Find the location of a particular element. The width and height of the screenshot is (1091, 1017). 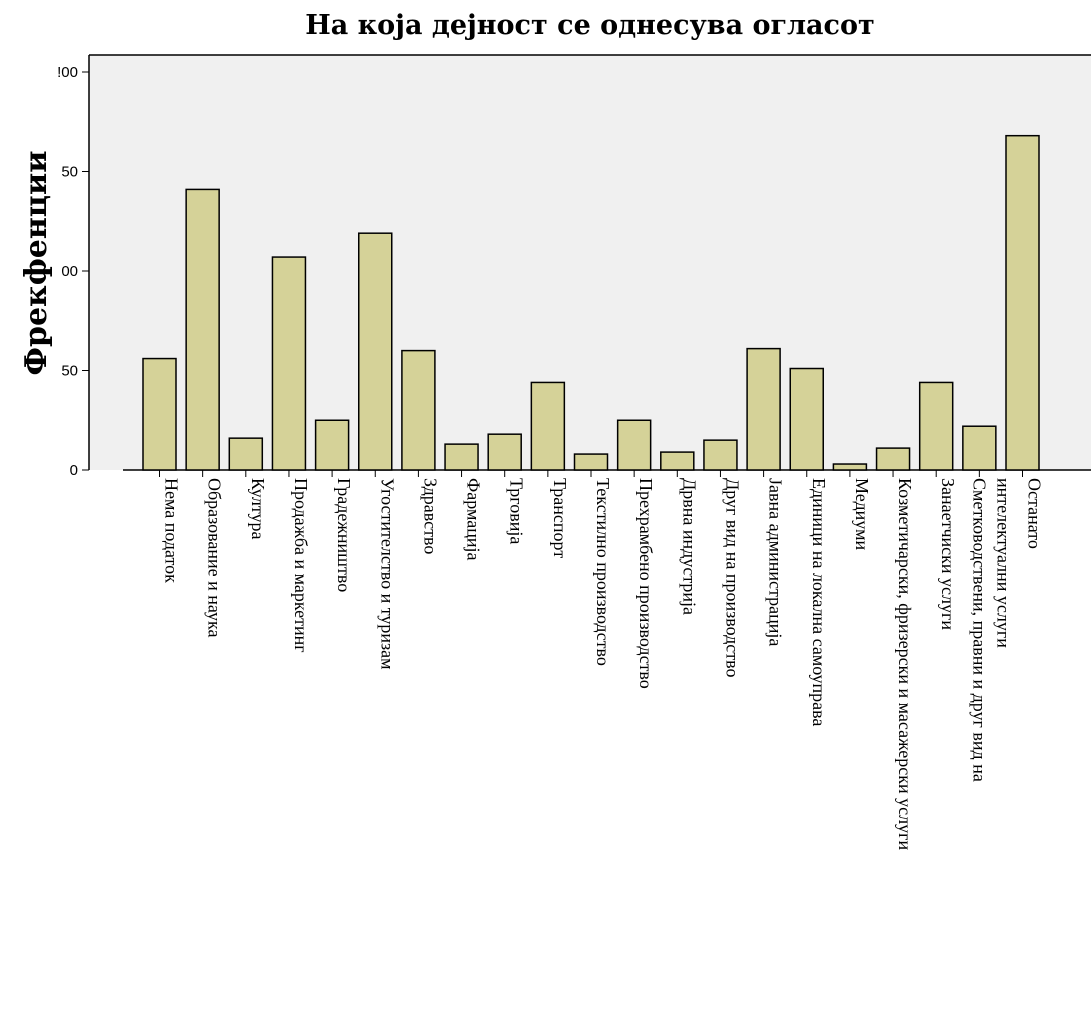

x-tick-label: Образование и наука is located at coordinates (215, 557).